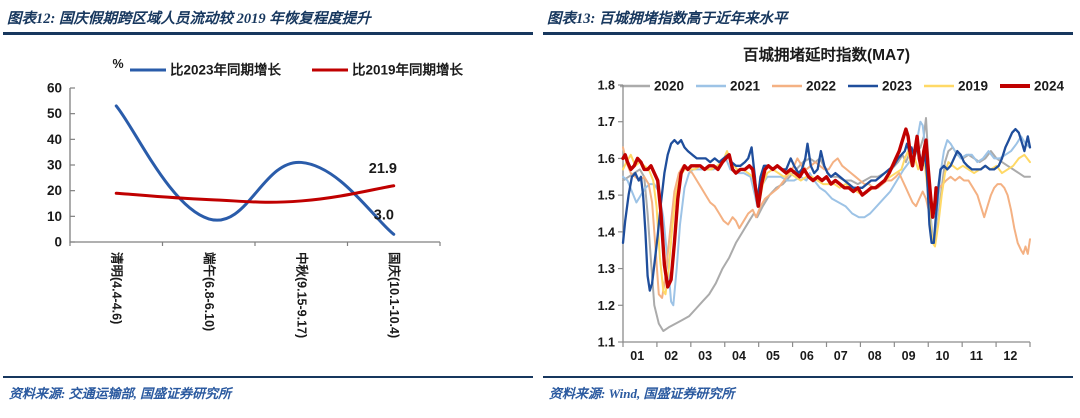  Describe the element at coordinates (54, 88) in the screenshot. I see `svg-text: 60` at that location.